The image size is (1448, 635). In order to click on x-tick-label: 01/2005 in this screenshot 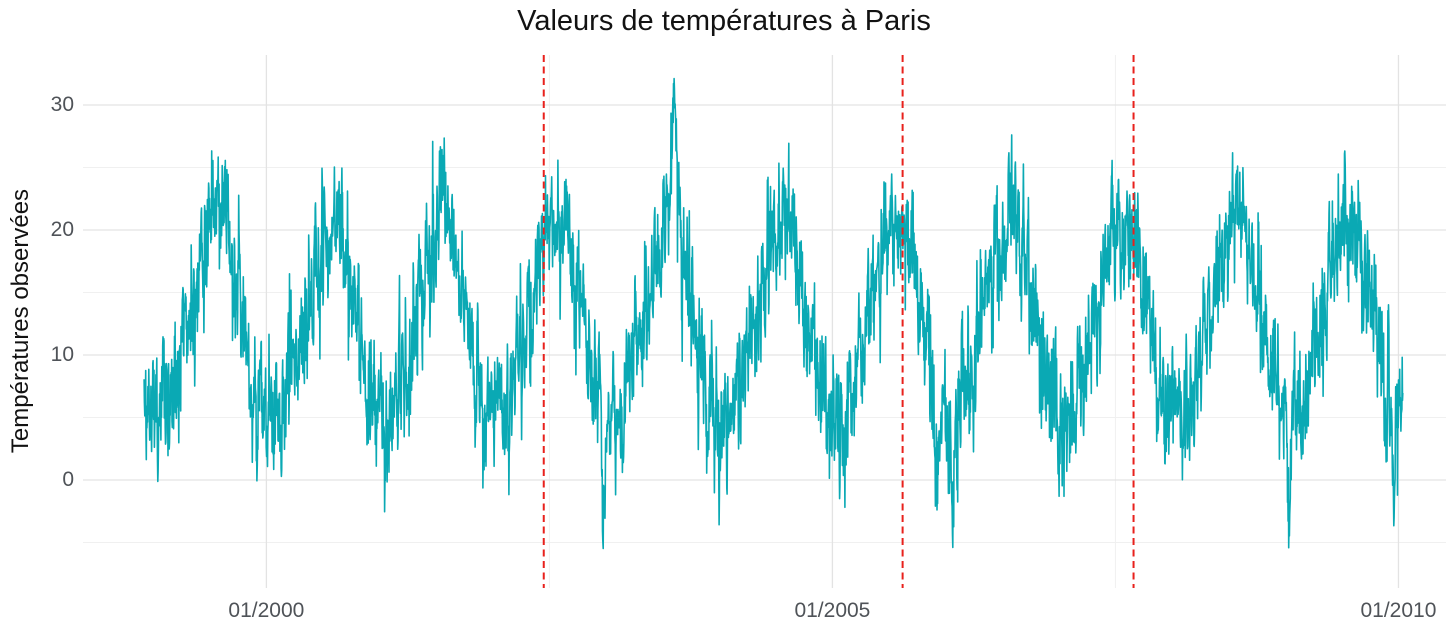, I will do `click(832, 610)`.